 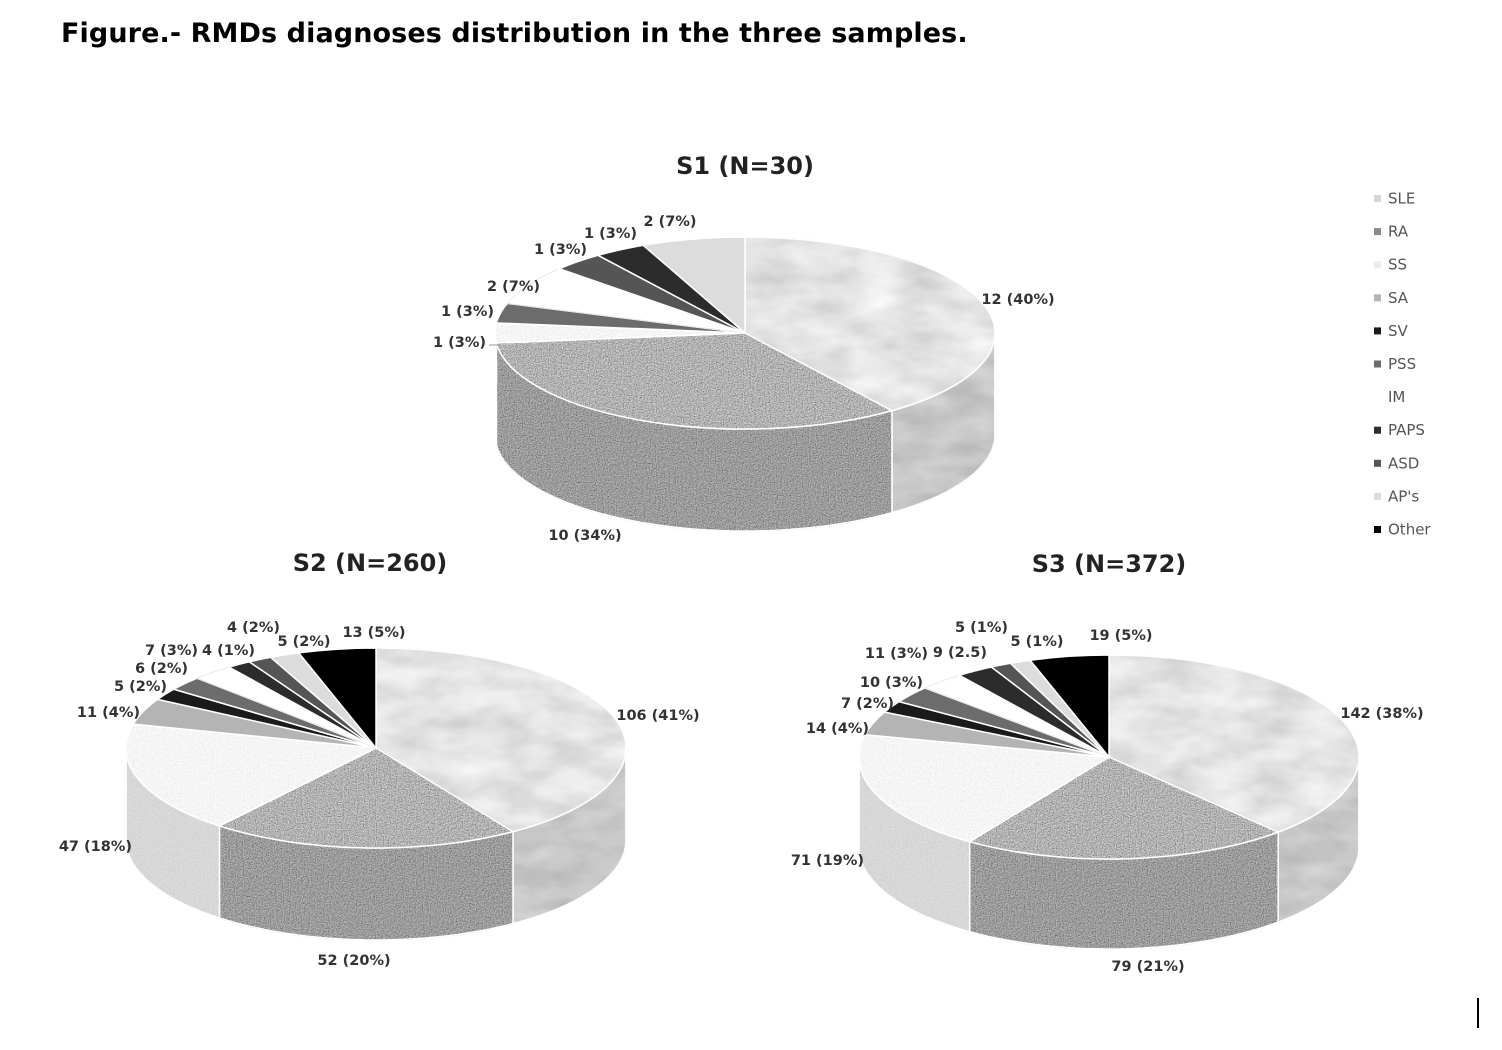 I want to click on pie-slice-ap-s, so click(x=693, y=285).